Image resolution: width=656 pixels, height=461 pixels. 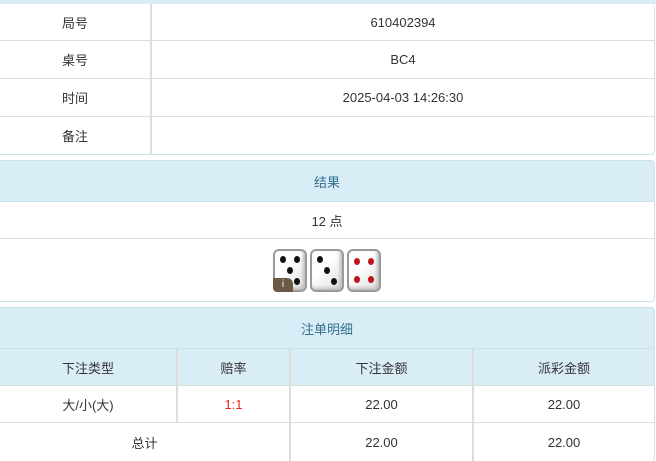 I want to click on dice-row: i, so click(x=327, y=270).